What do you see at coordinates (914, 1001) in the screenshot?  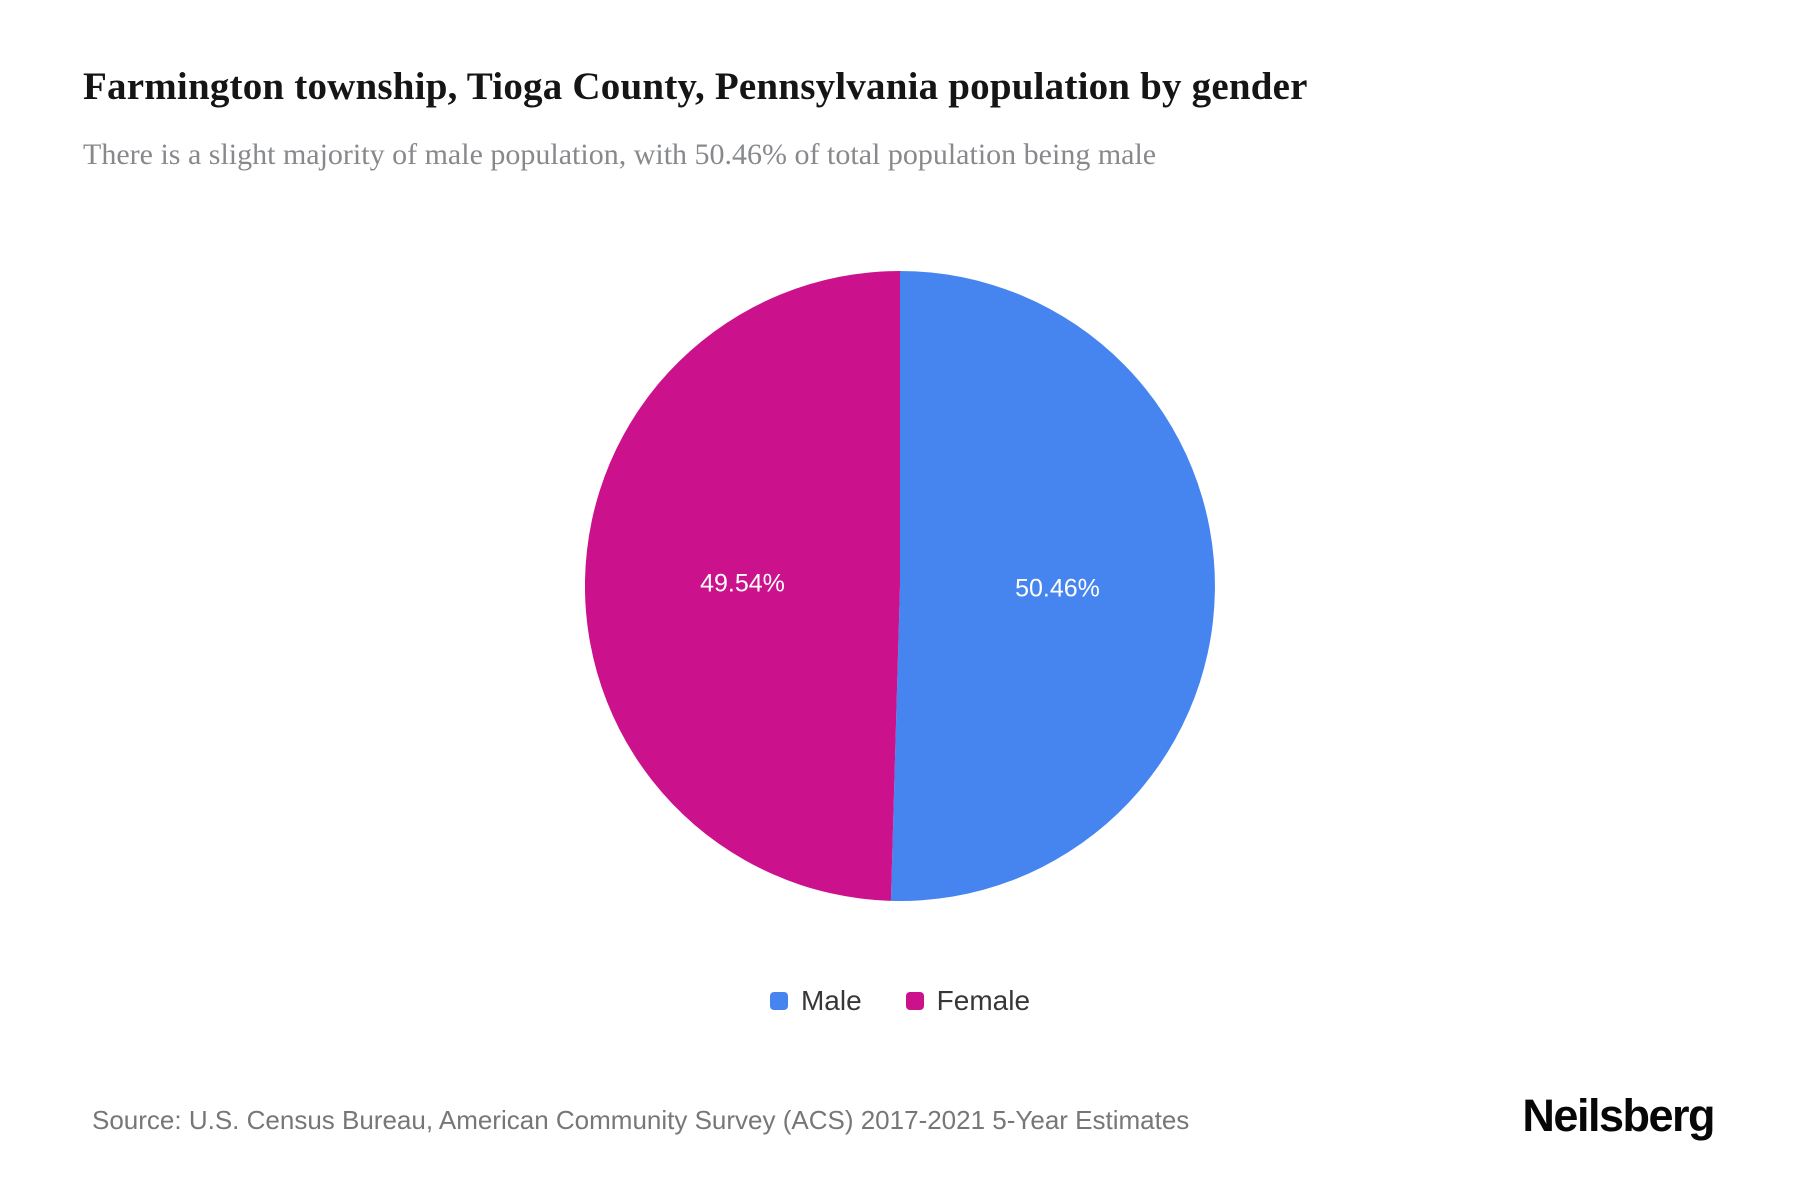 I see `female-swatch-icon` at bounding box center [914, 1001].